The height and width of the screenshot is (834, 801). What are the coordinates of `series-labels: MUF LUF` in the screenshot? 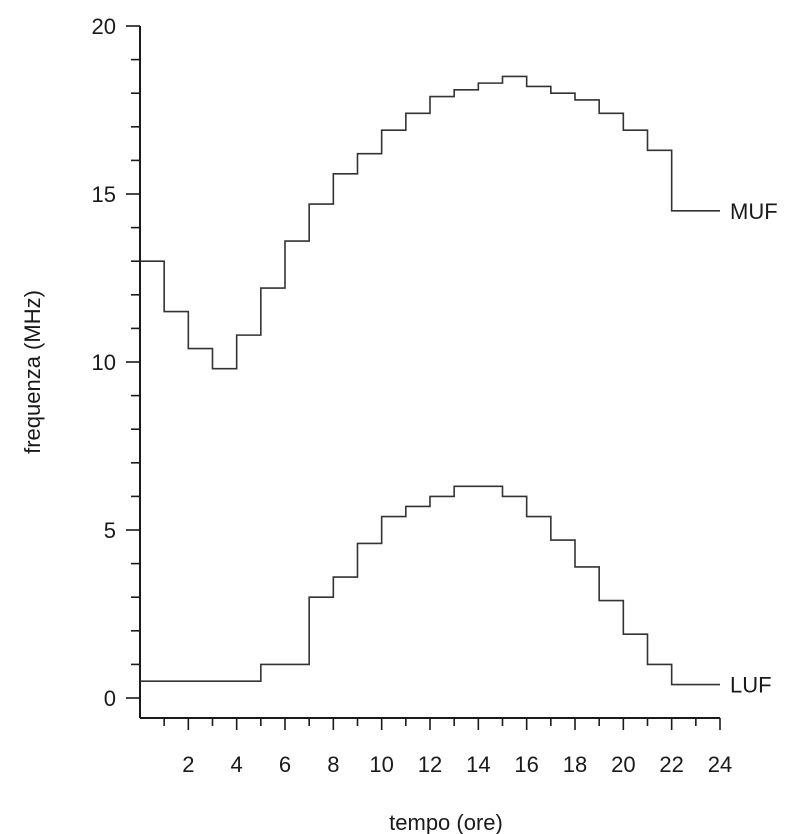 It's located at (754, 448).